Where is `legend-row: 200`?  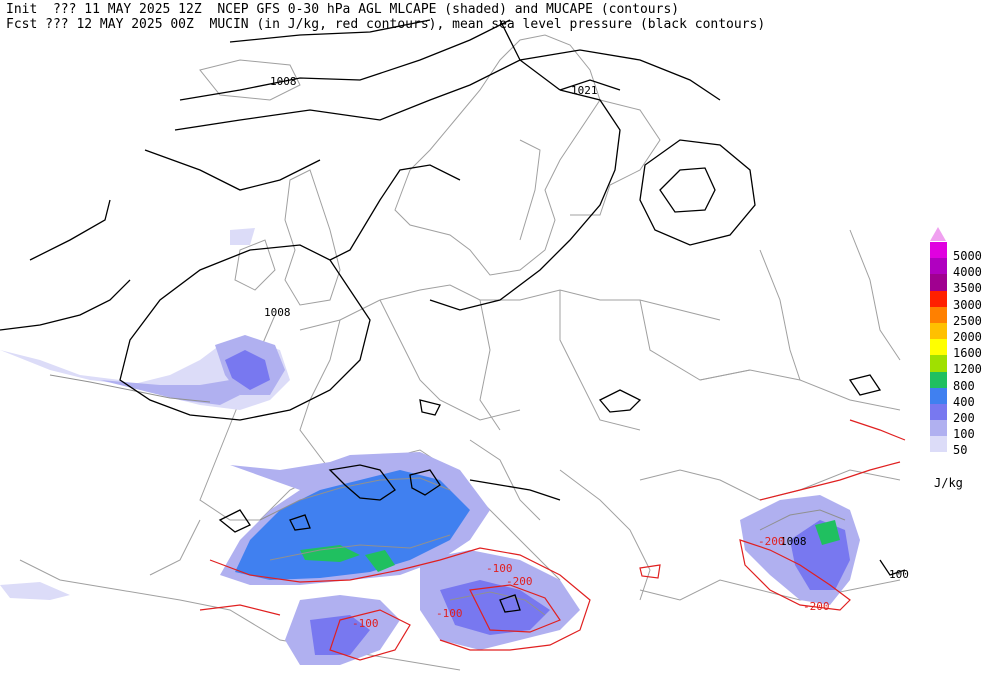
legend-row: 200 is located at coordinates (965, 413).